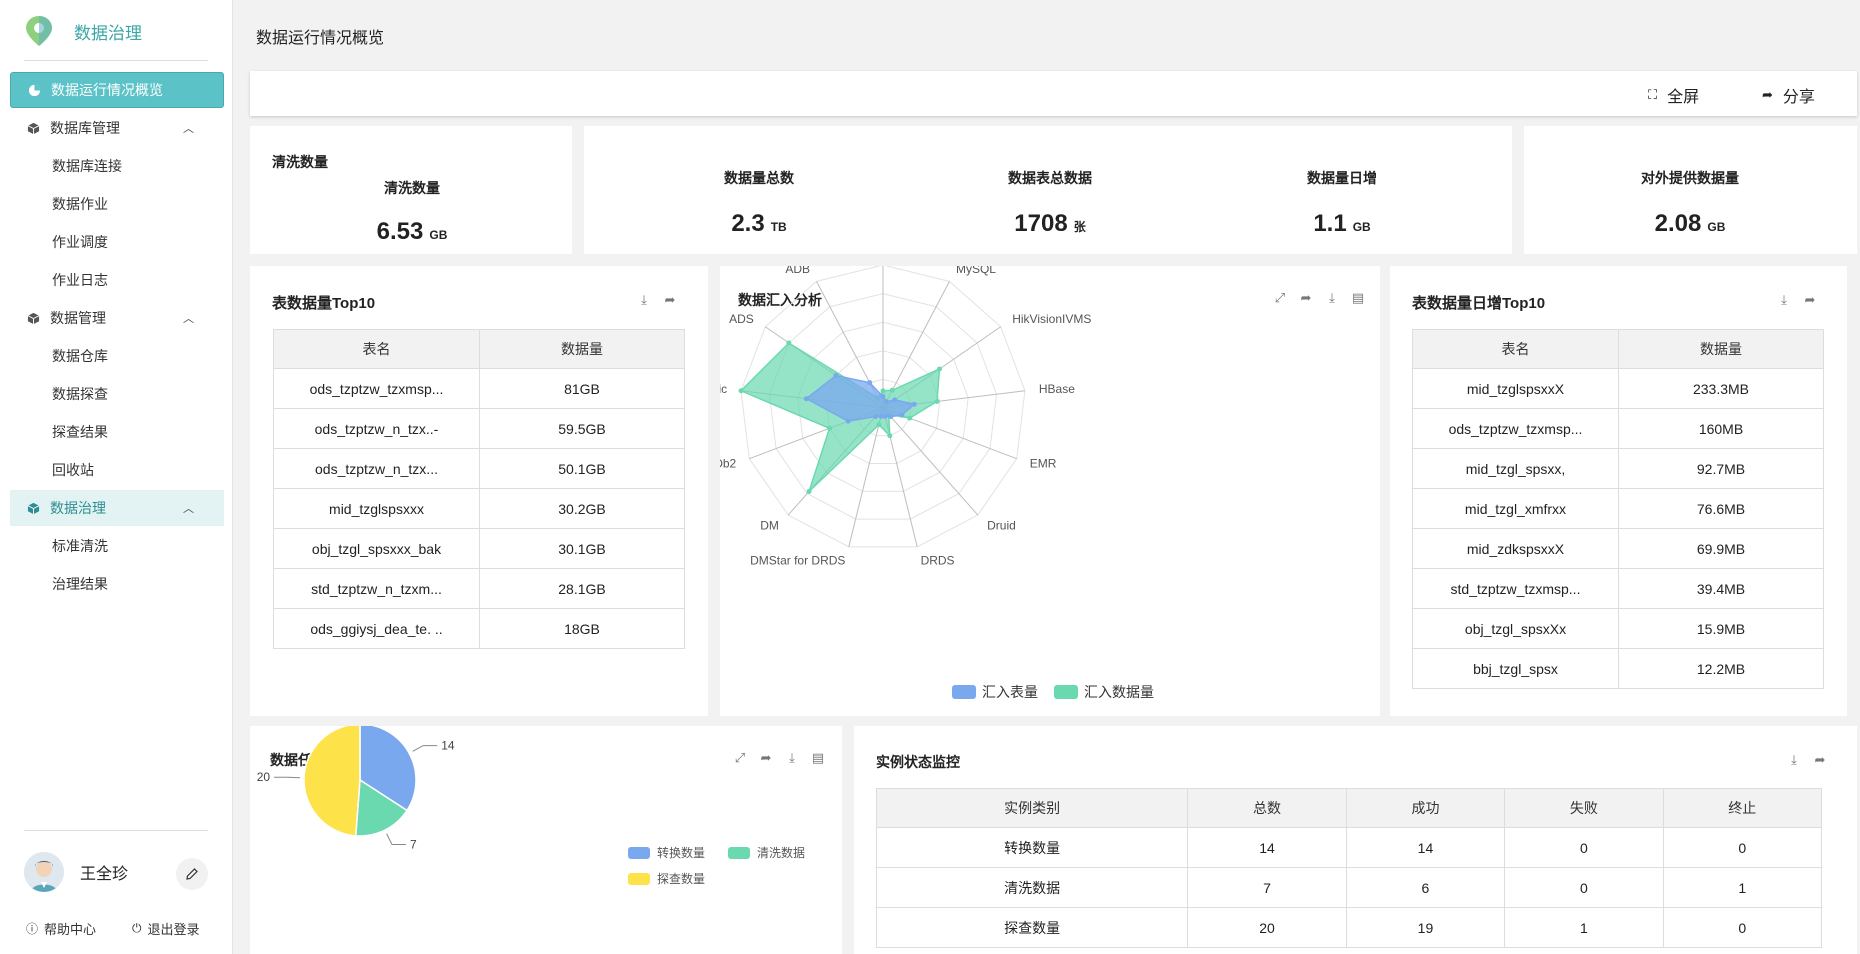 Image resolution: width=1860 pixels, height=954 pixels. I want to click on radar-indicator-label: DRDS, so click(938, 560).